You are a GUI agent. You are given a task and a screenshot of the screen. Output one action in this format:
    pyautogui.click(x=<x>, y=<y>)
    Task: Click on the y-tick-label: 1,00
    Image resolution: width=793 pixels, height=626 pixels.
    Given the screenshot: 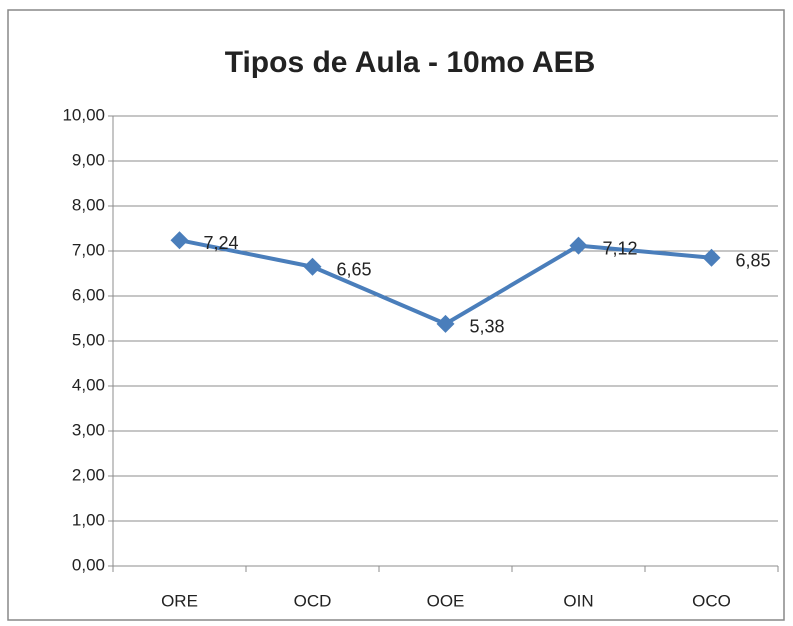 What is the action you would take?
    pyautogui.click(x=88, y=519)
    